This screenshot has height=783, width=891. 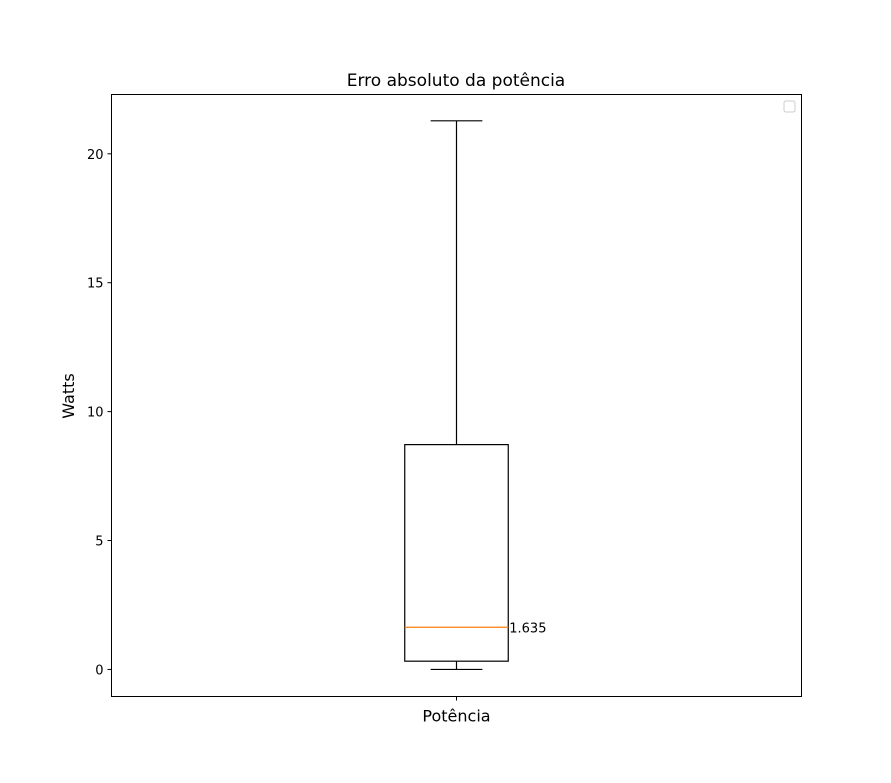 I want to click on legend-box, so click(x=789, y=106).